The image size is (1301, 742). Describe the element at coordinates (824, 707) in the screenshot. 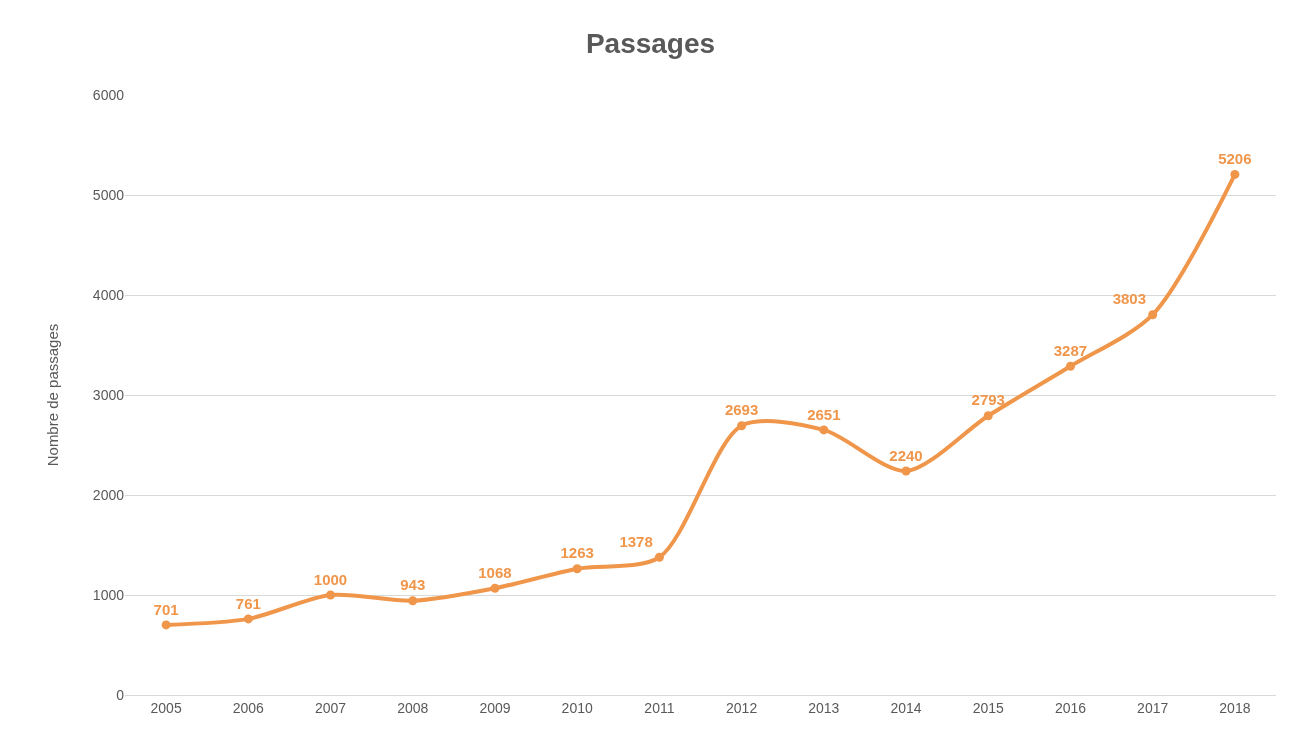

I see `x-tick-label: 2013` at that location.